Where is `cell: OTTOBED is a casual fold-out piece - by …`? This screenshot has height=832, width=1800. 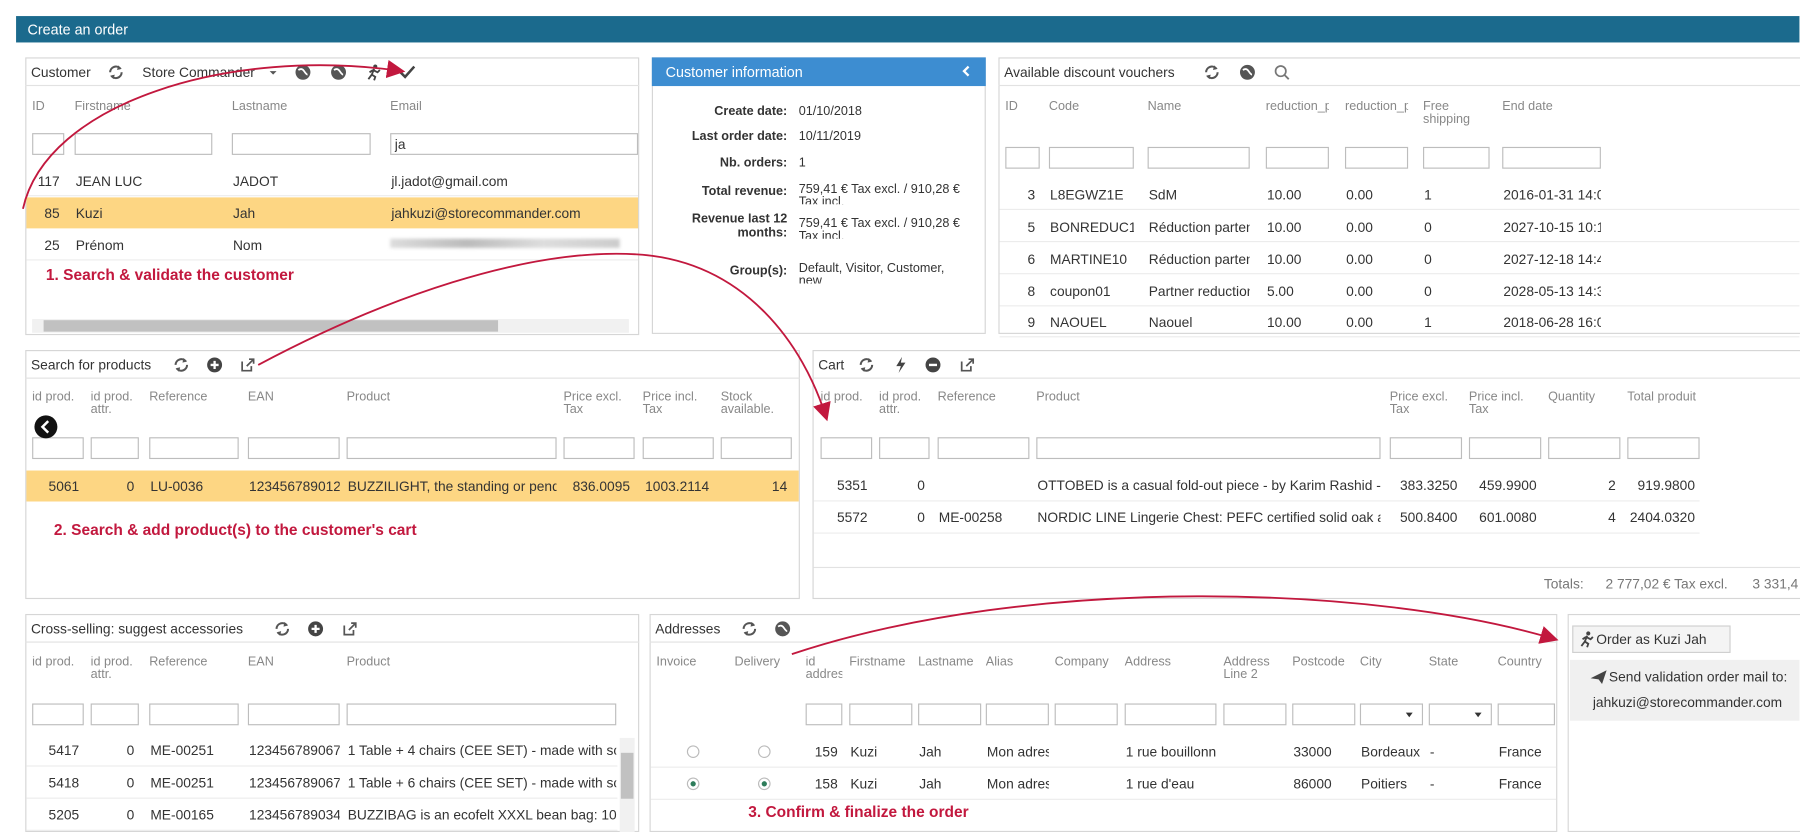
cell: OTTOBED is a casual fold-out piece - by … is located at coordinates (1209, 485).